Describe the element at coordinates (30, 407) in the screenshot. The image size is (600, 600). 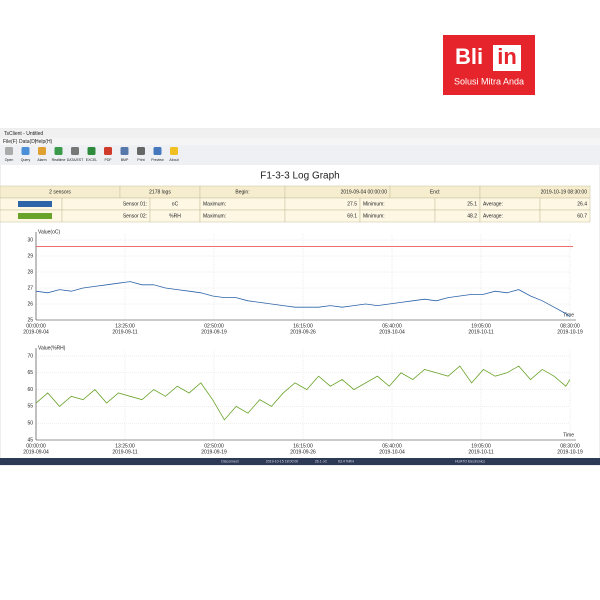
I see `y-tick-label: 55` at that location.